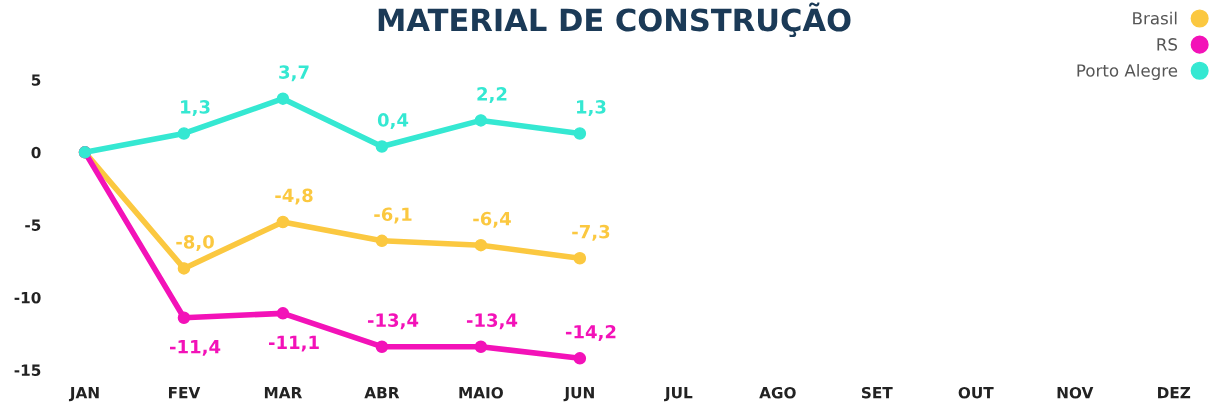 The image size is (1228, 403). What do you see at coordinates (393, 121) in the screenshot?
I see `data-label: 0,4` at bounding box center [393, 121].